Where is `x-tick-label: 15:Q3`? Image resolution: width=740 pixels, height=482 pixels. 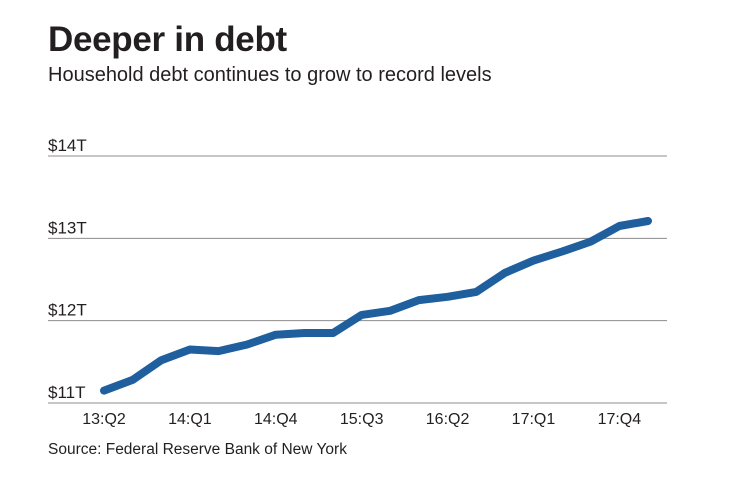 x-tick-label: 15:Q3 is located at coordinates (362, 419).